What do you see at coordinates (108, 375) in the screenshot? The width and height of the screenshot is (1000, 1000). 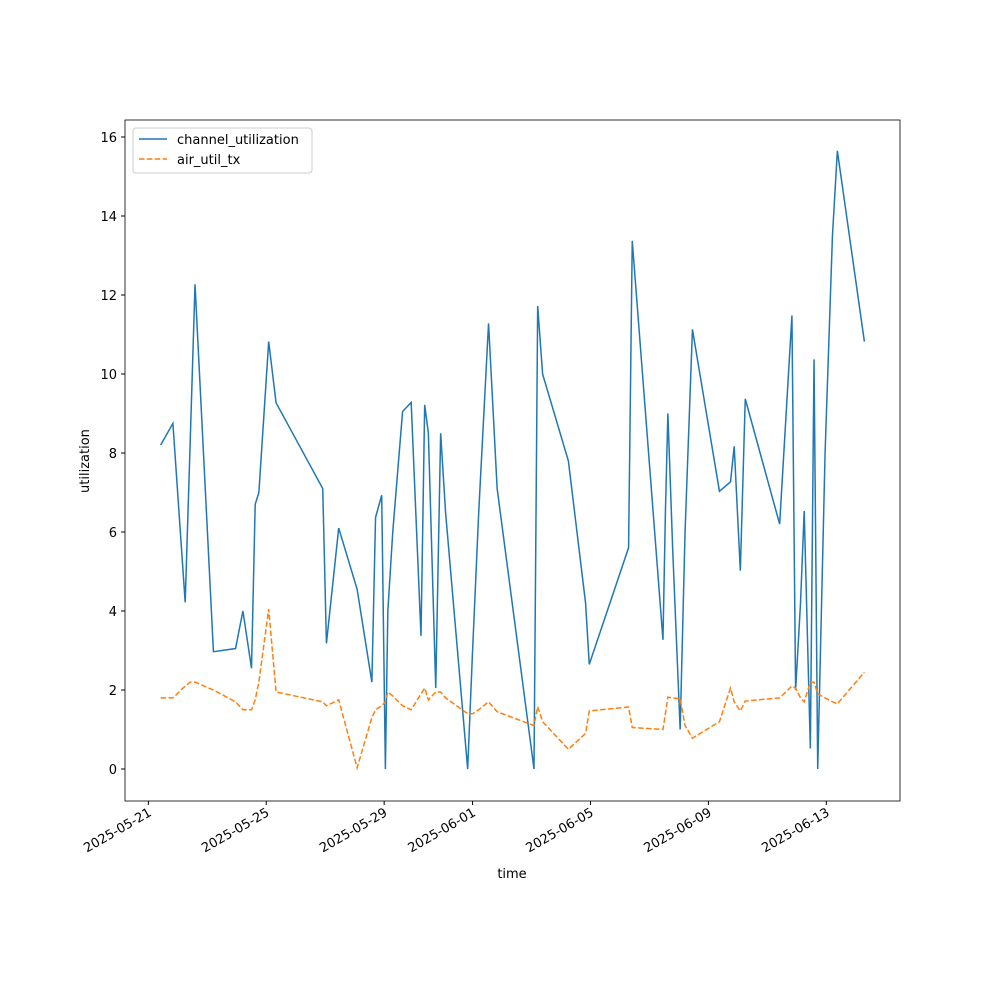 I see `y-tick-label: 10` at bounding box center [108, 375].